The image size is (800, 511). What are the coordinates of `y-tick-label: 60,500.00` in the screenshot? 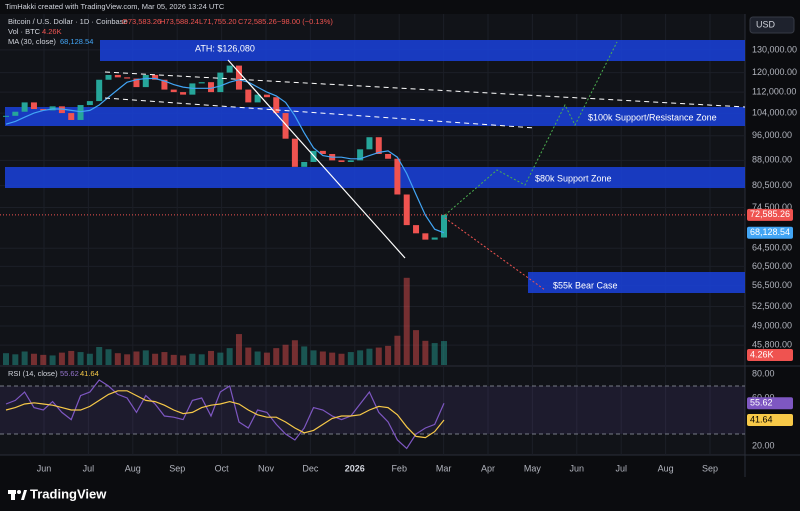 It's located at (772, 266).